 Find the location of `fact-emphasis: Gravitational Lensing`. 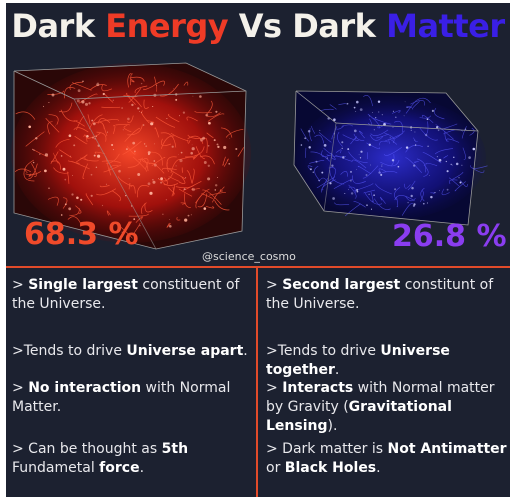

fact-emphasis: Gravitational Lensing is located at coordinates (359, 416).